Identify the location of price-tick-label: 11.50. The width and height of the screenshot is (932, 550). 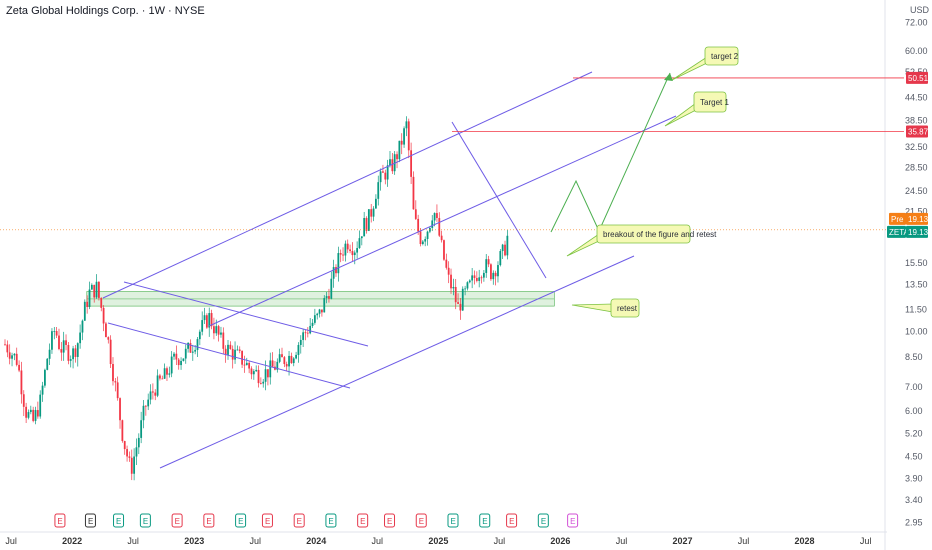
(916, 309).